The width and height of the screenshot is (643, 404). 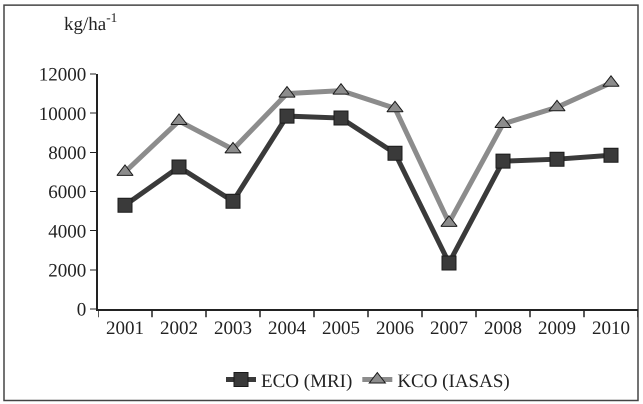 What do you see at coordinates (287, 328) in the screenshot?
I see `x-tick-label: 2004` at bounding box center [287, 328].